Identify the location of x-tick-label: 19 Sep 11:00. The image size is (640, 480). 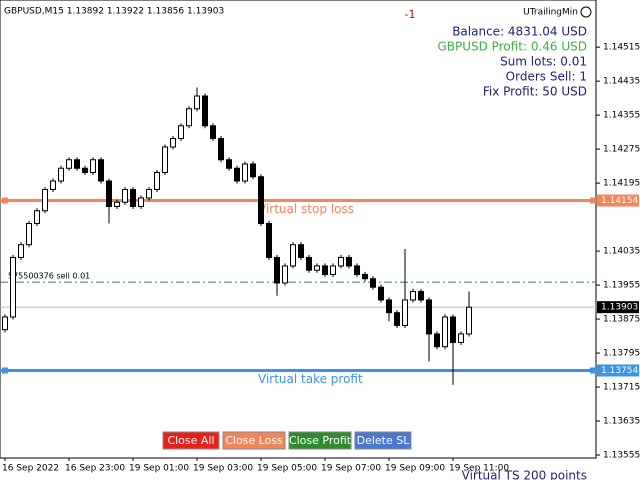
(479, 469).